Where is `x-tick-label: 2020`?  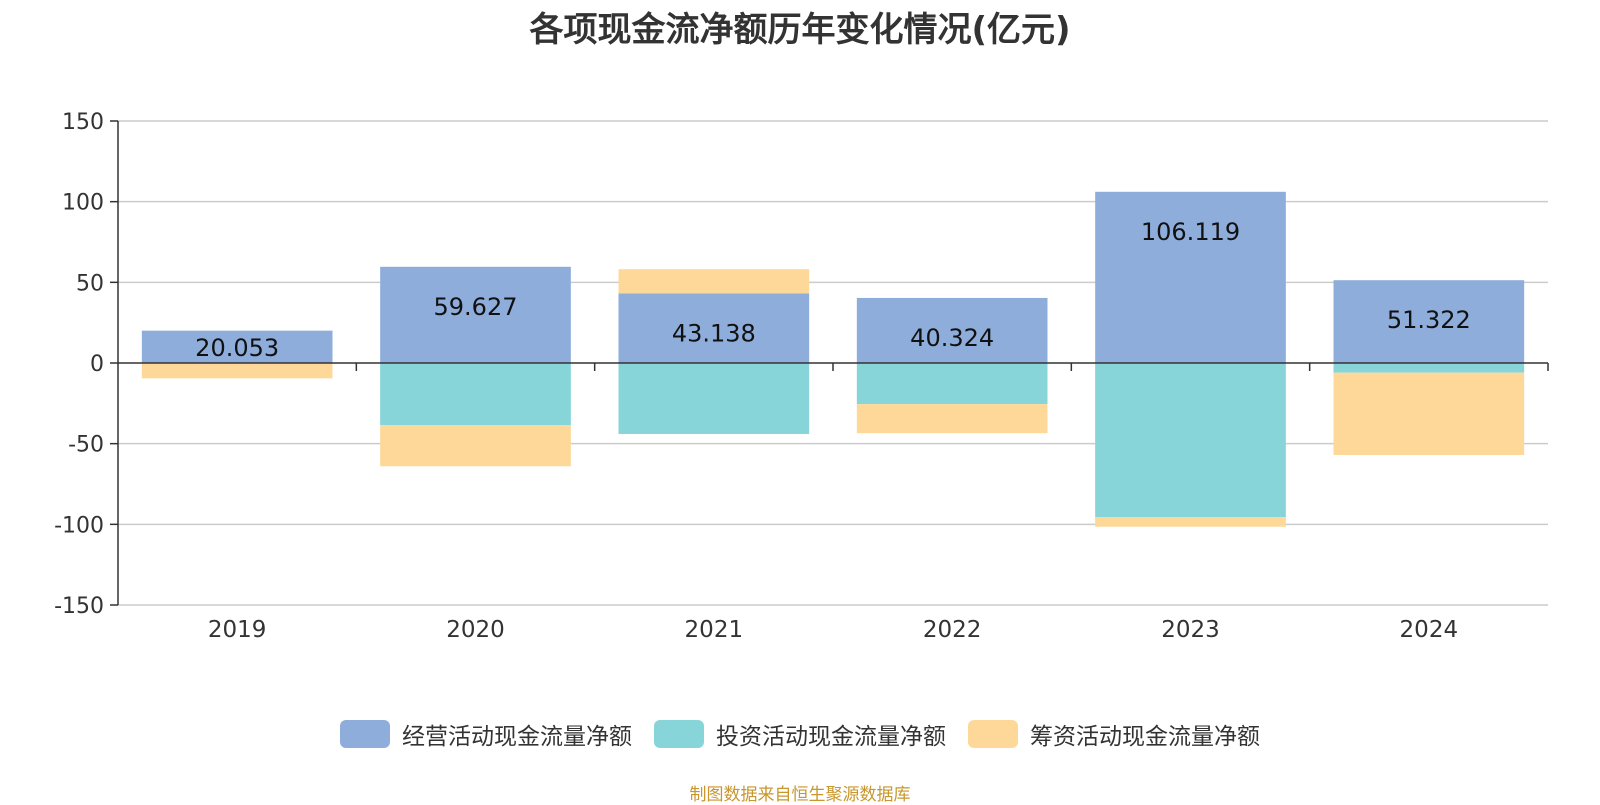 x-tick-label: 2020 is located at coordinates (475, 630).